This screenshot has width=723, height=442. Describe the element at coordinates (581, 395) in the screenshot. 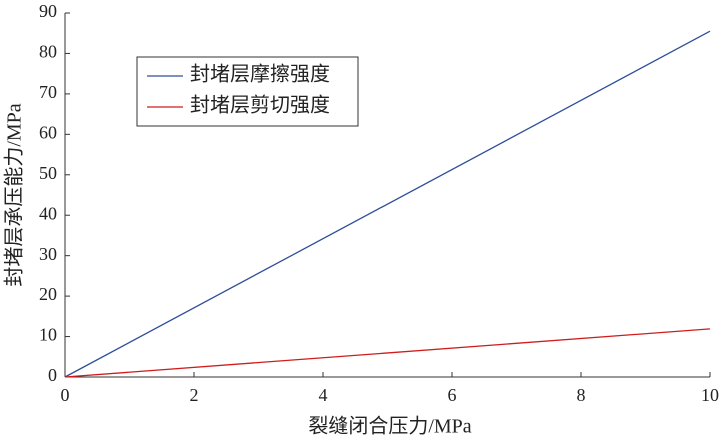

I see `x-tick-label: 8` at that location.